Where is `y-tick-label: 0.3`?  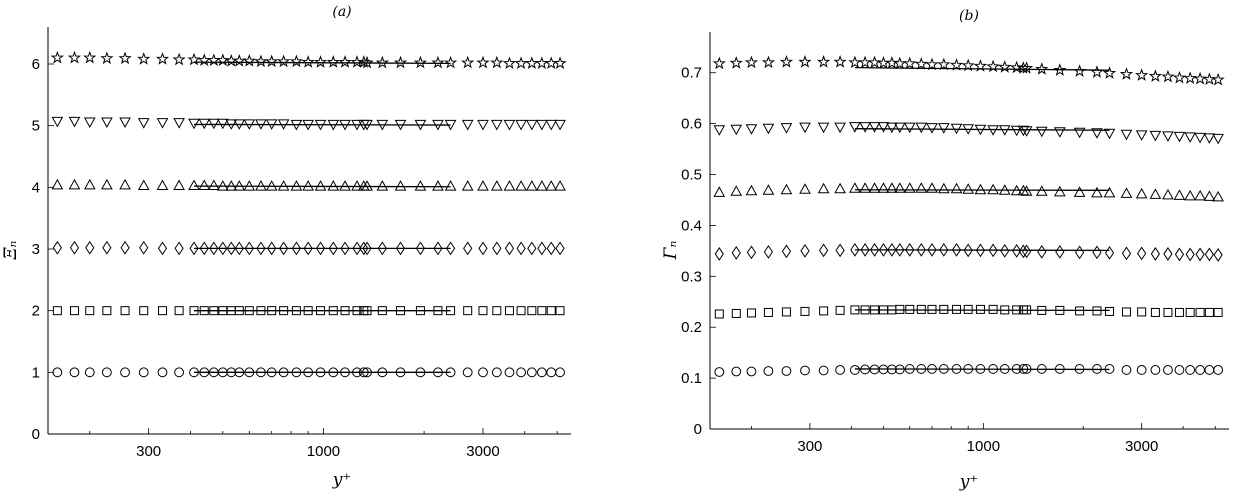 y-tick-label: 0.3 is located at coordinates (691, 276).